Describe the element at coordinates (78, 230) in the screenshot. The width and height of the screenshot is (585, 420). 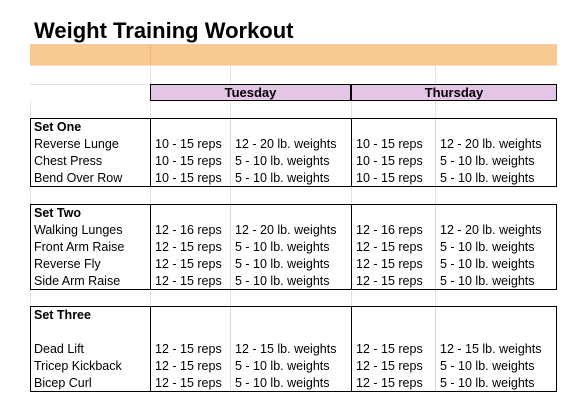
I see `exercise-name: Walking Lunges` at that location.